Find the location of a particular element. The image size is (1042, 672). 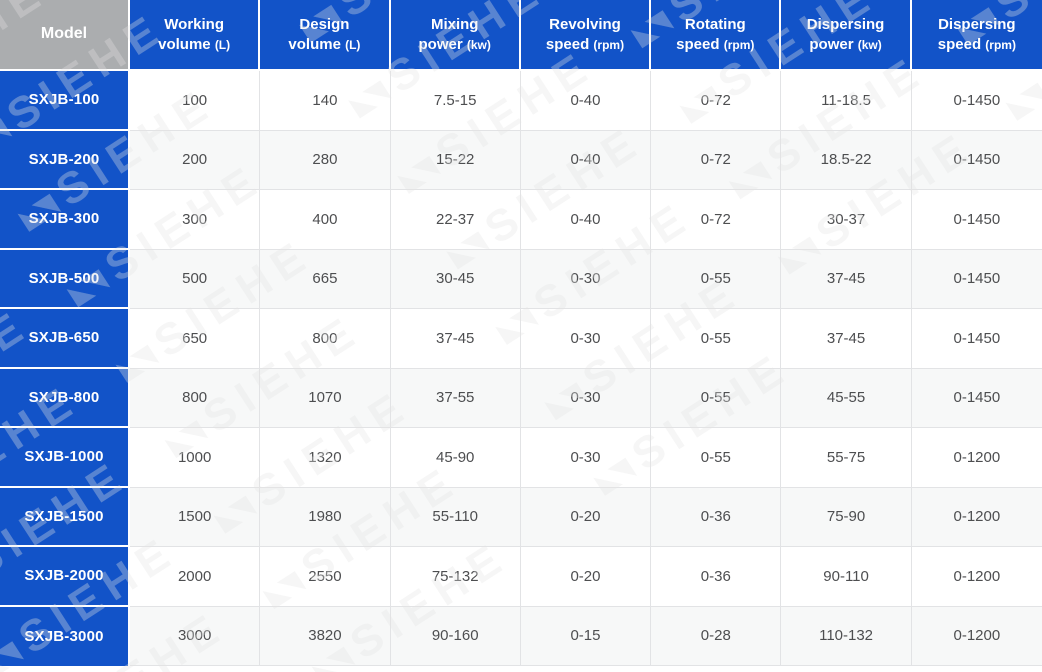

column-header-design-volume: Design volume (L) is located at coordinates (325, 35).